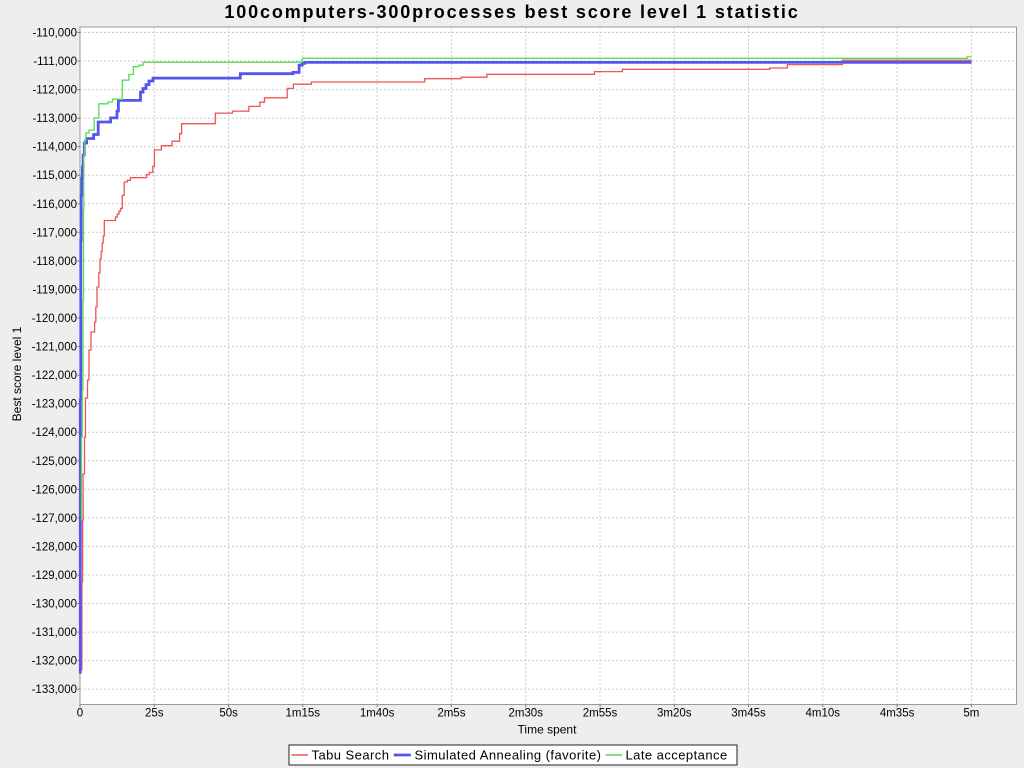 The height and width of the screenshot is (768, 1024). Describe the element at coordinates (228, 714) in the screenshot. I see `svg-text: 50s` at that location.